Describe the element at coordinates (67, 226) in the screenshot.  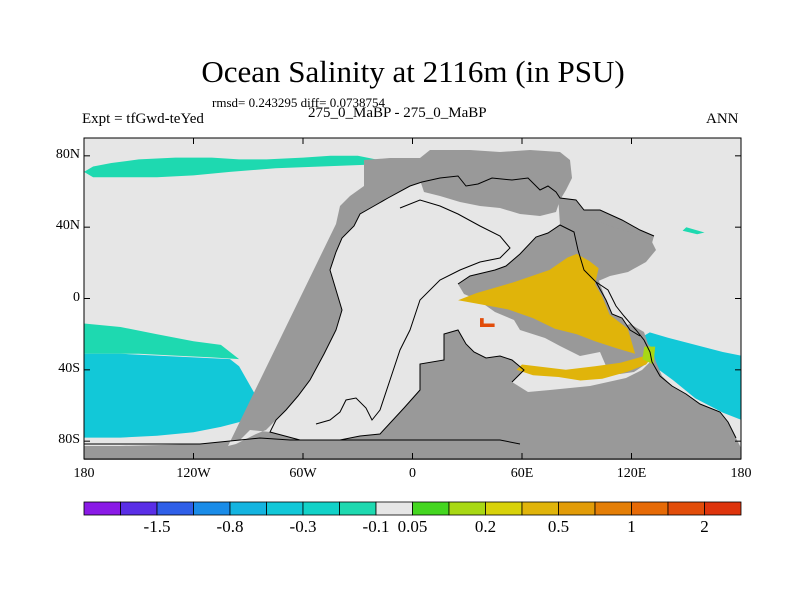
I see `y-tick-label: 40N` at that location.